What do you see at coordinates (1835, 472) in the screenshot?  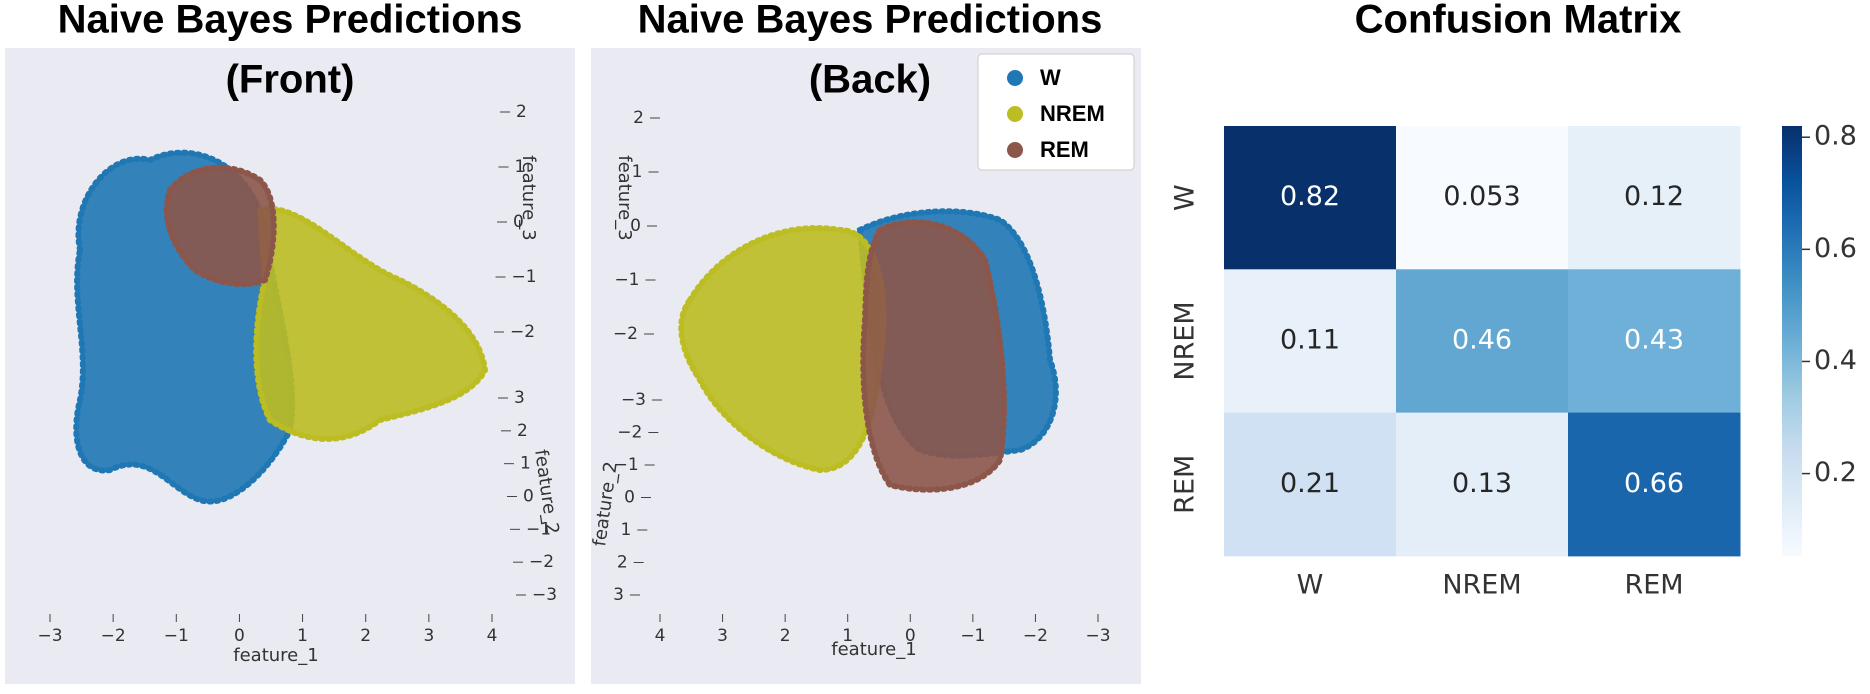 I see `colorbar-label: 0.2` at bounding box center [1835, 472].